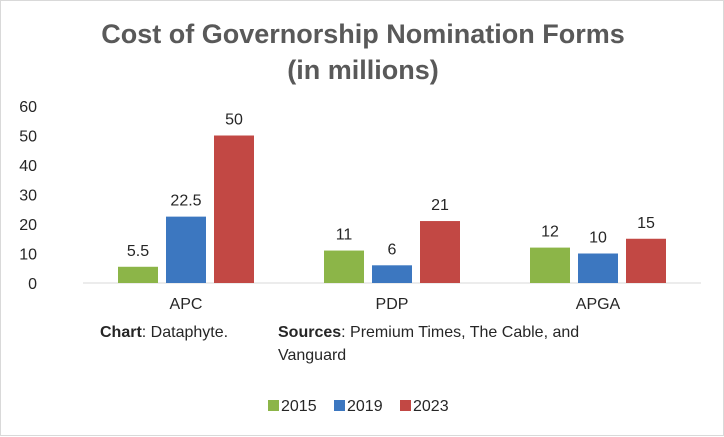 The image size is (724, 437). What do you see at coordinates (273, 405) in the screenshot?
I see `legend-swatch-2015` at bounding box center [273, 405].